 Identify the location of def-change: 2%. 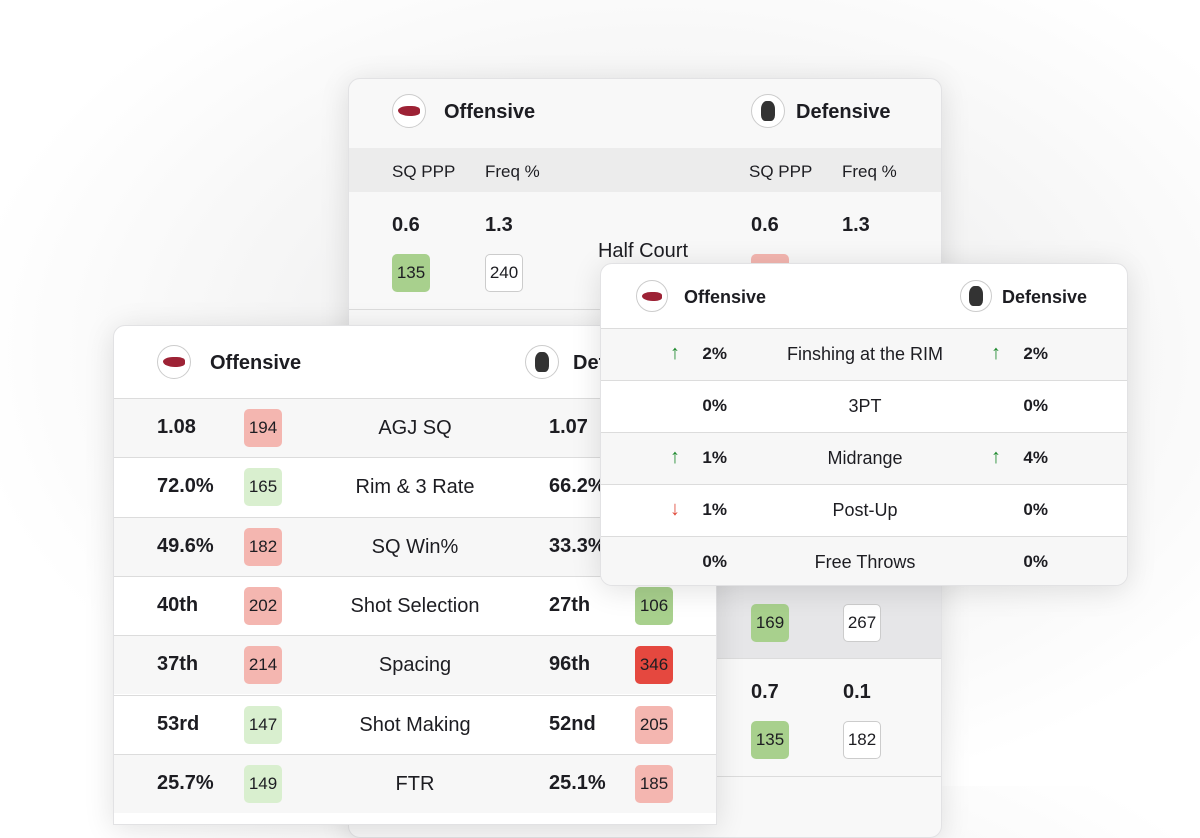
(1035, 353).